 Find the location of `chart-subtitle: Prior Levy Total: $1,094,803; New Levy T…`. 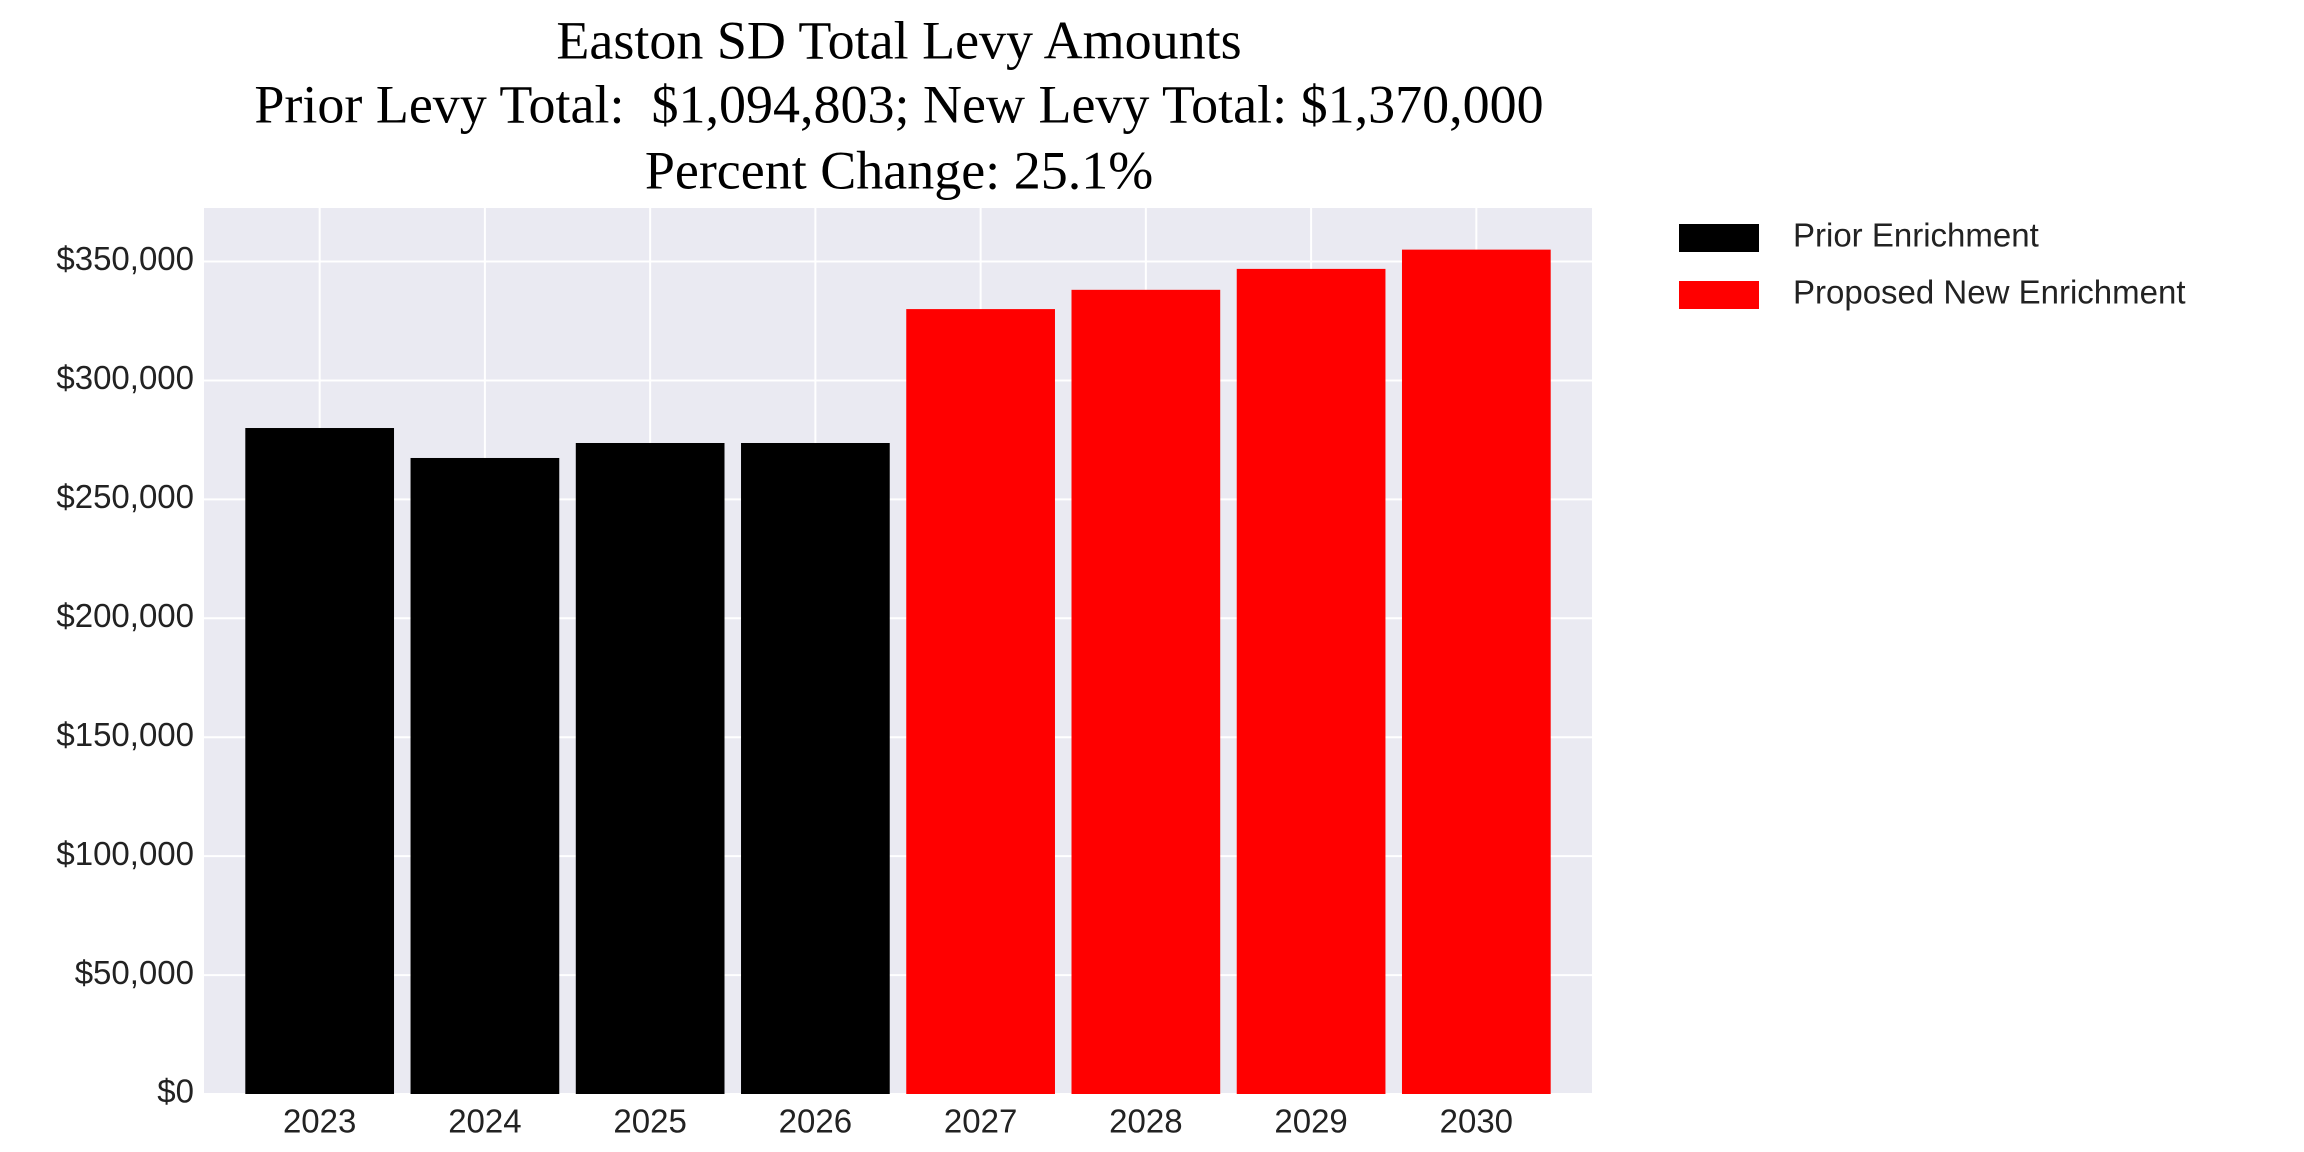

chart-subtitle: Prior Levy Total: $1,094,803; New Levy T… is located at coordinates (898, 104).